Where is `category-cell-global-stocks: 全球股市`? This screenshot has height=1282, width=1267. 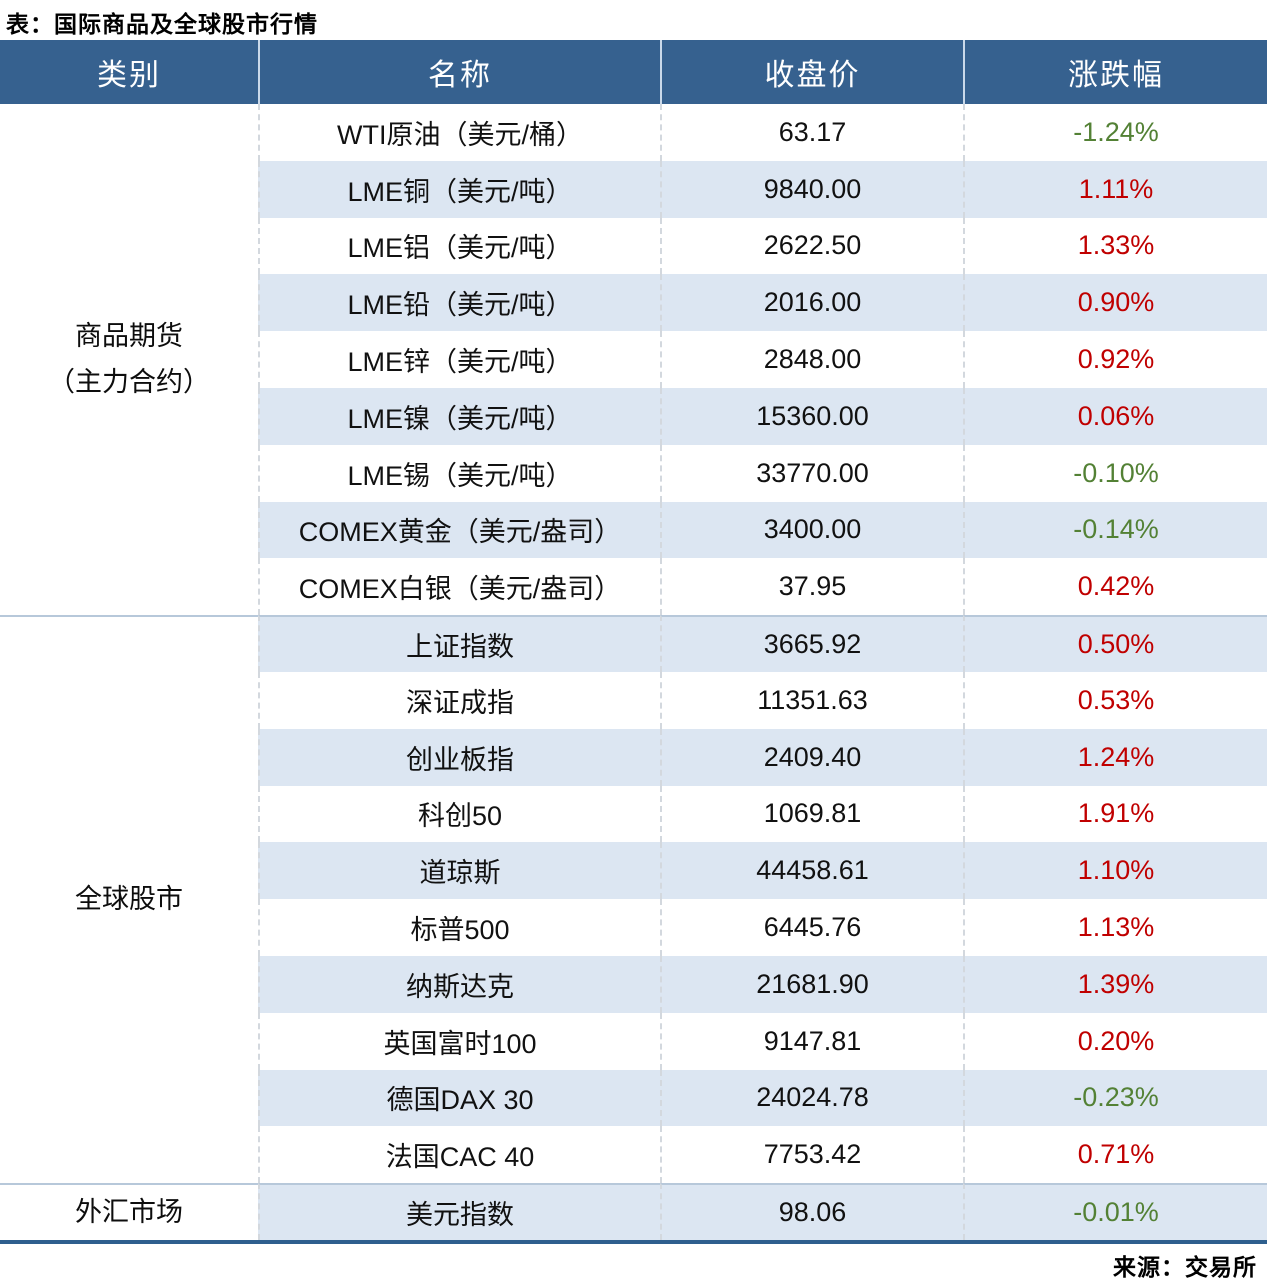 category-cell-global-stocks: 全球股市 is located at coordinates (129, 899).